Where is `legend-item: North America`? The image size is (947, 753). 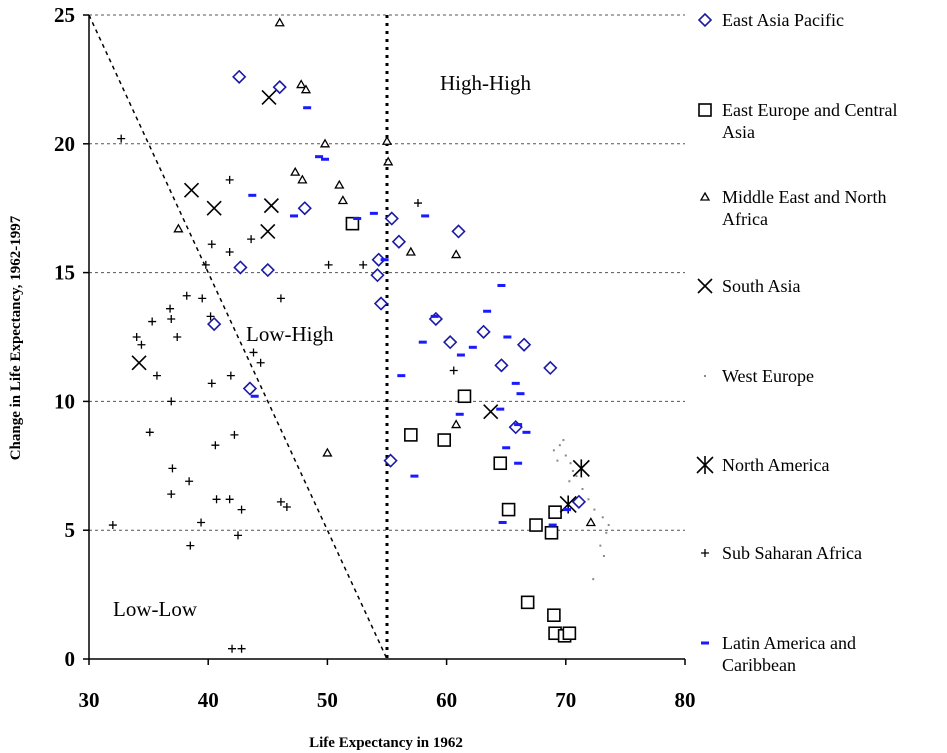
legend-item: North America is located at coordinates (762, 465).